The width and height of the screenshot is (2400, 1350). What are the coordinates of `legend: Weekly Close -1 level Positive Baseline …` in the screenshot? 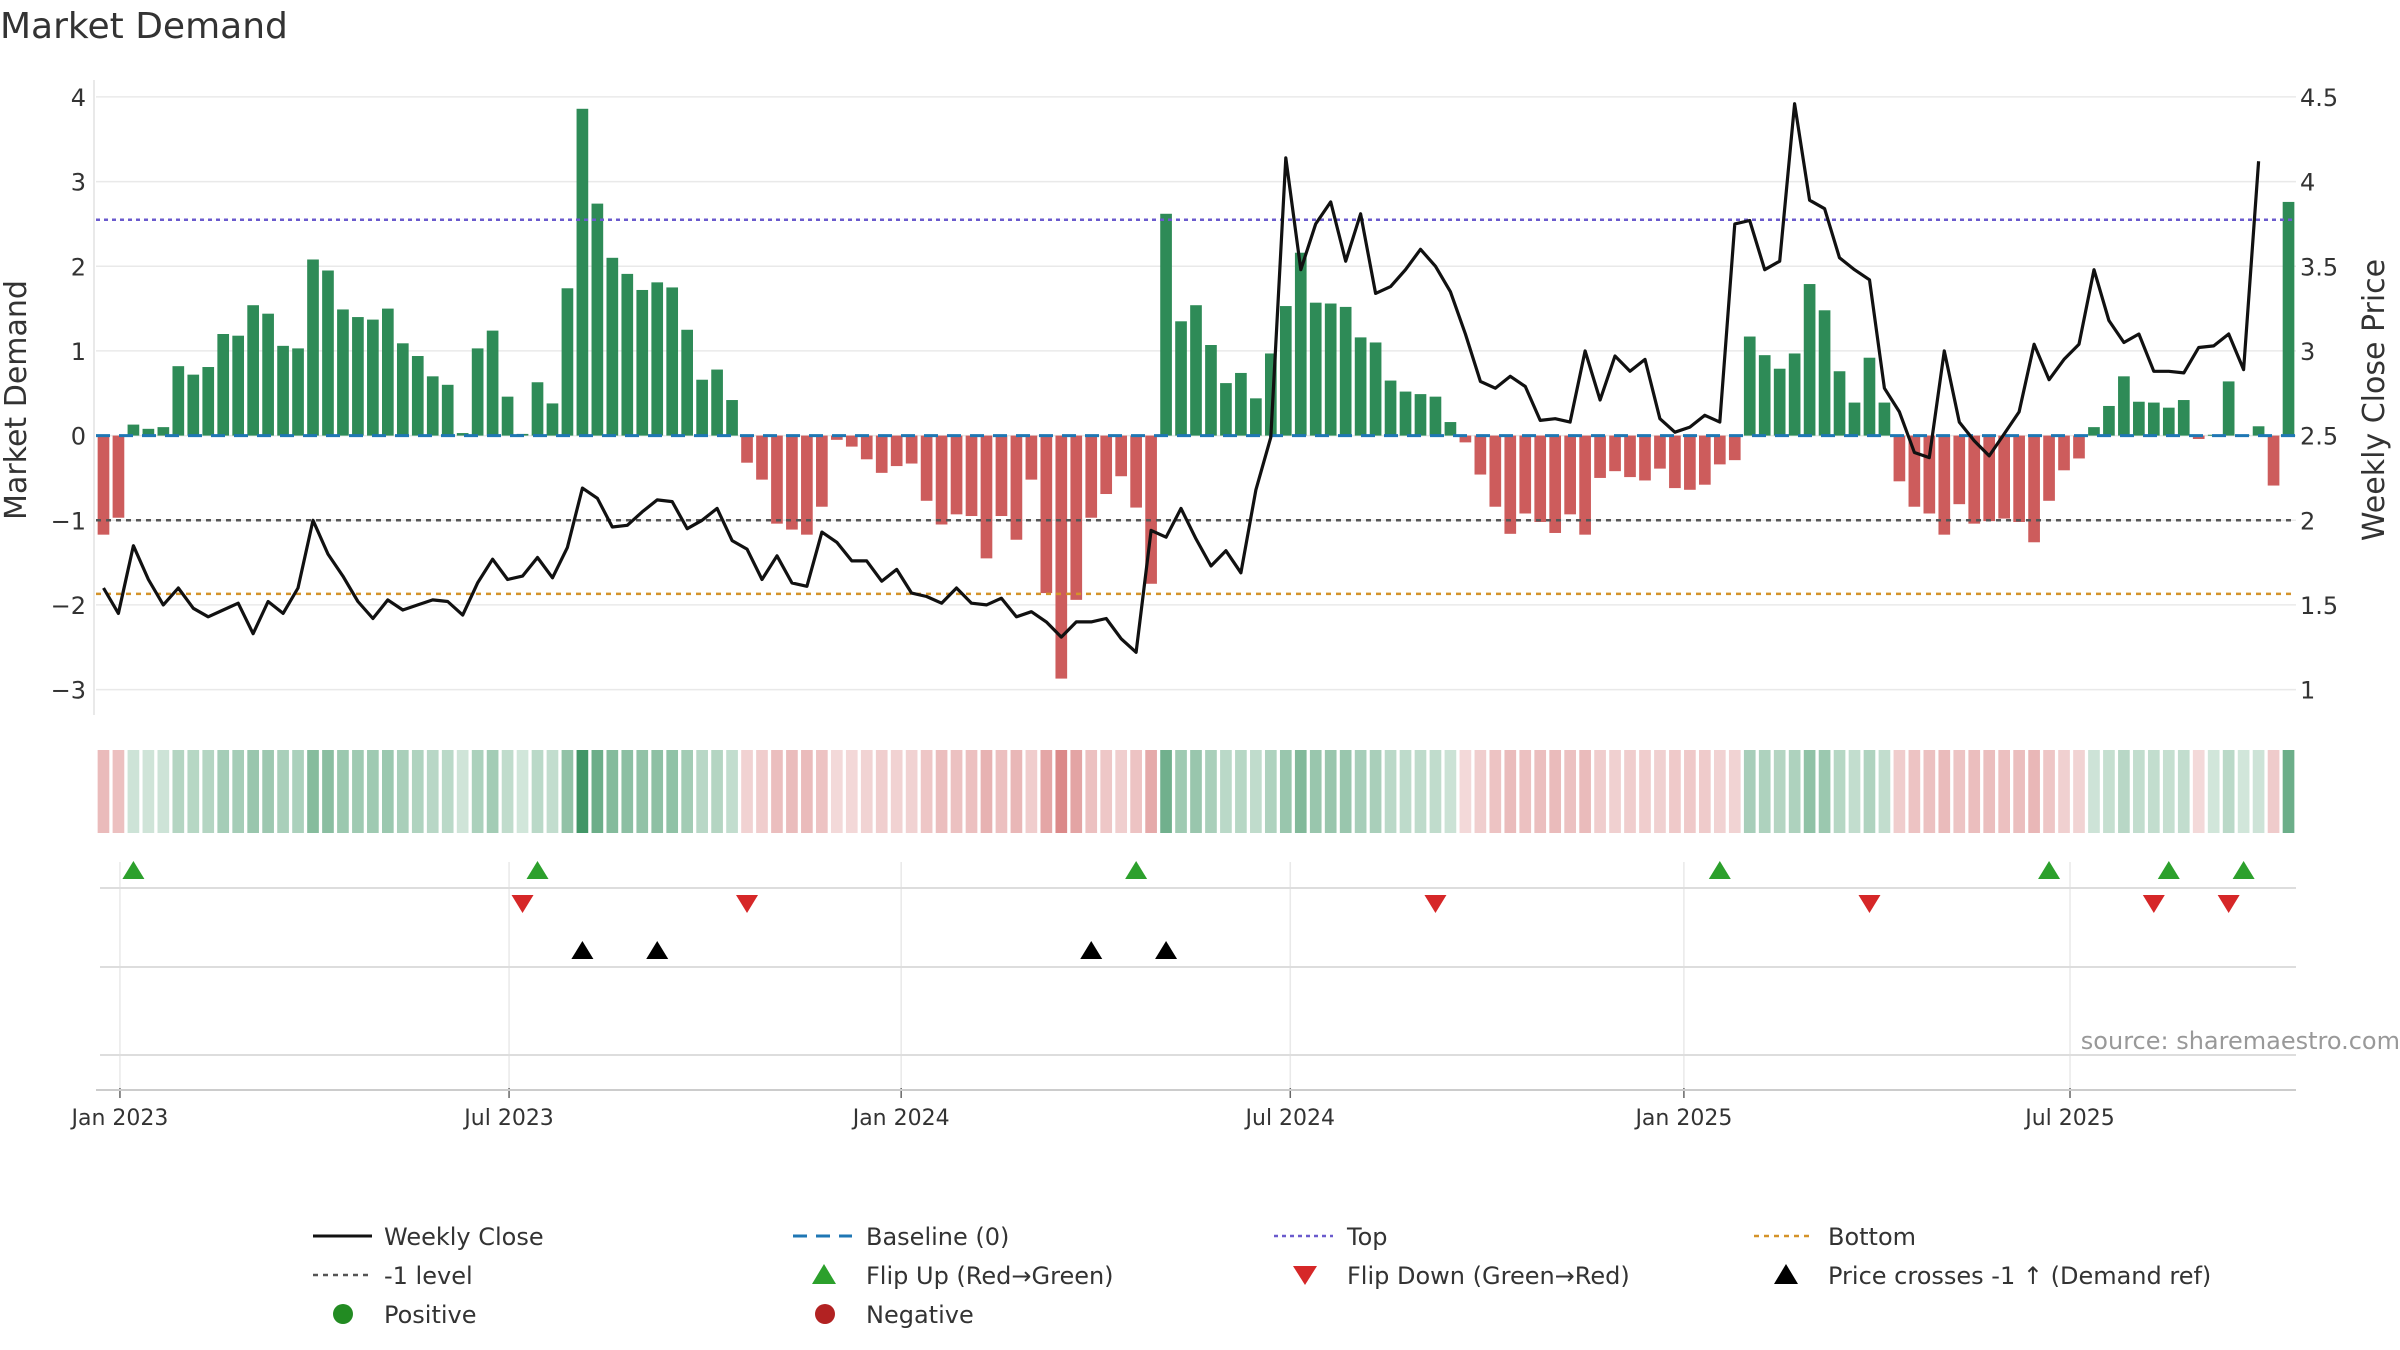 It's located at (1262, 1276).